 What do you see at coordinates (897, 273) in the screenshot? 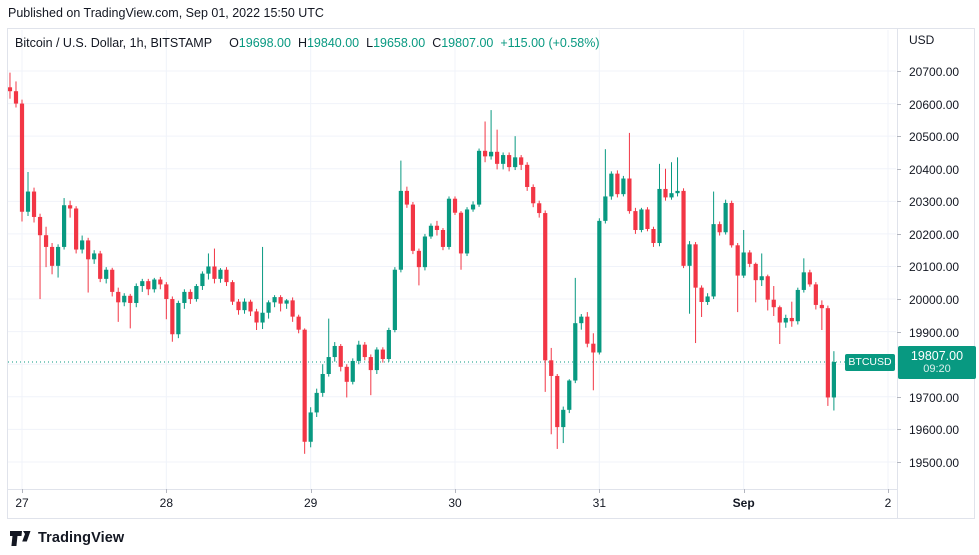
I see `price-axis-separator` at bounding box center [897, 273].